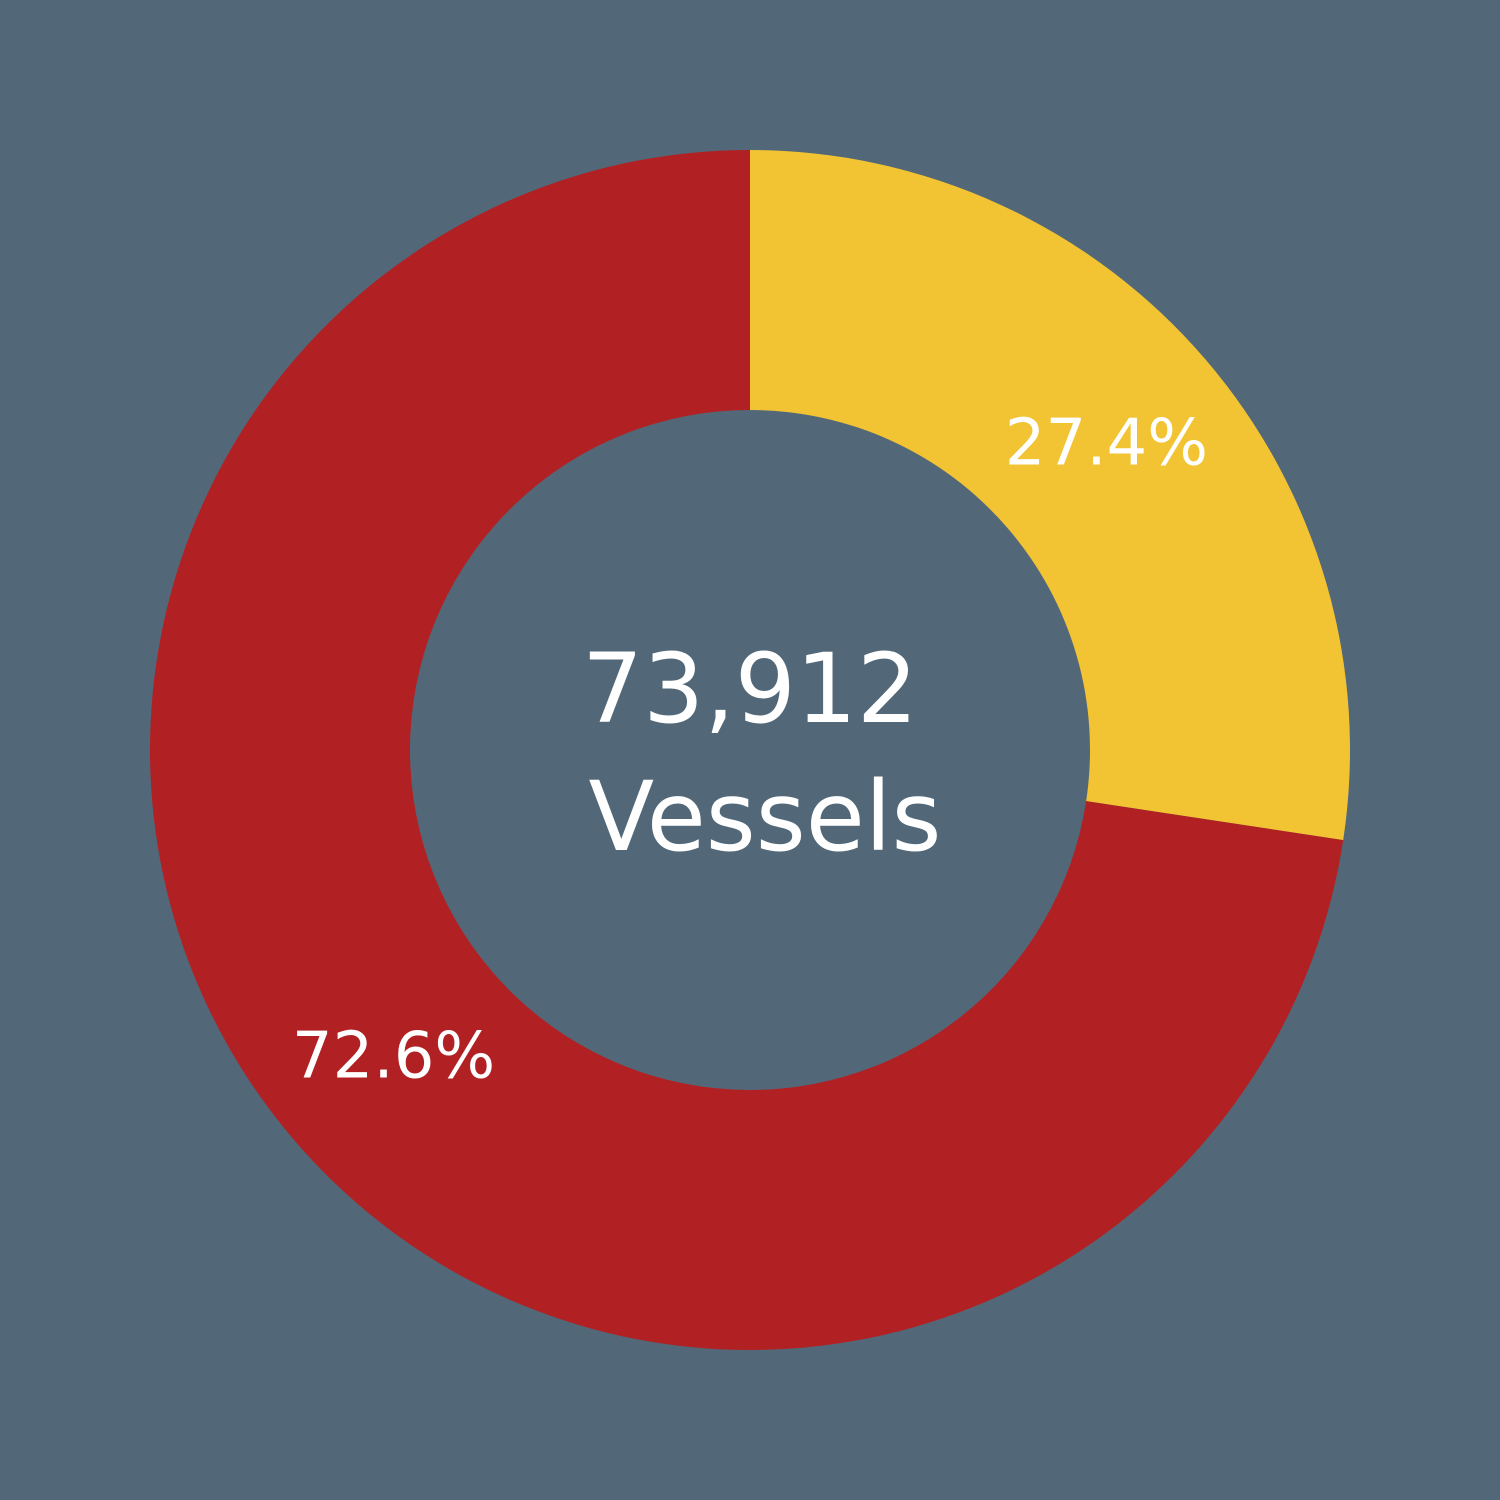 Image resolution: width=1500 pixels, height=1500 pixels. What do you see at coordinates (764, 817) in the screenshot?
I see `center-total-unit: Vessels` at bounding box center [764, 817].